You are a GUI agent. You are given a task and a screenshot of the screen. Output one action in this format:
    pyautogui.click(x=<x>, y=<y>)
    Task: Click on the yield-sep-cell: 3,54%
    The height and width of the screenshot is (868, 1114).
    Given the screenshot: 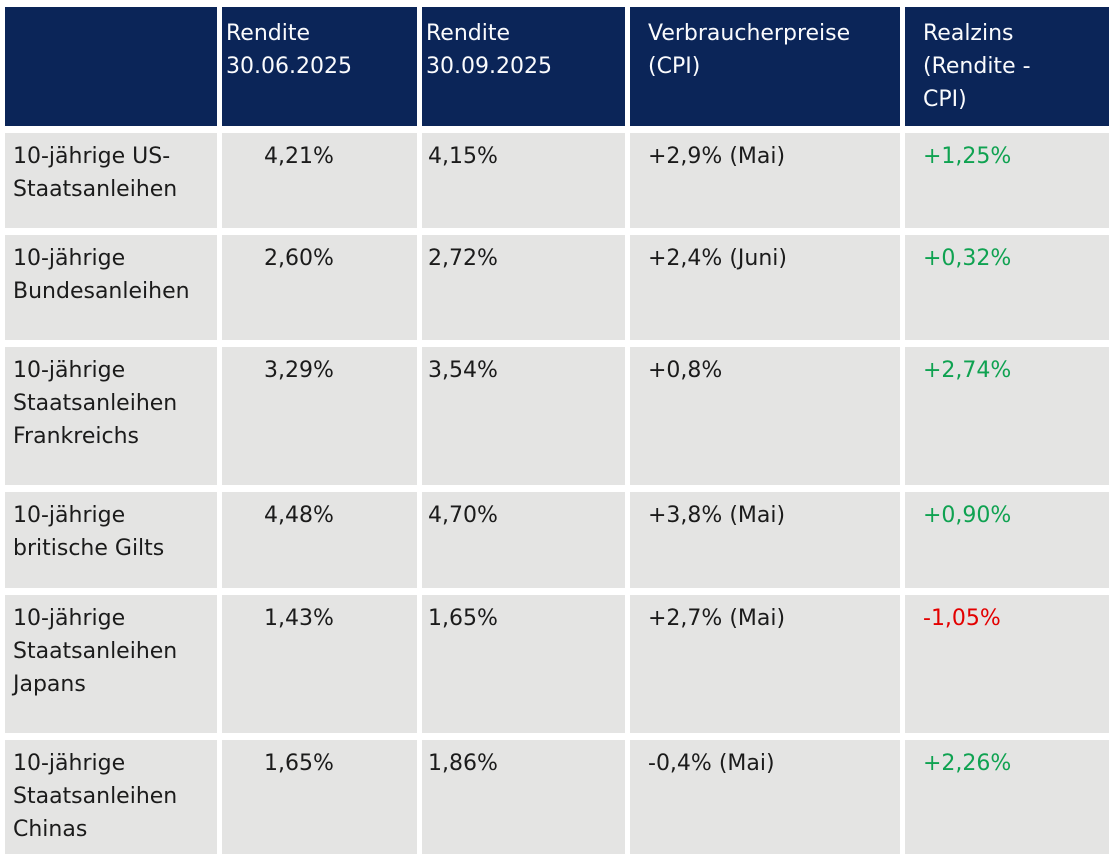 What is the action you would take?
    pyautogui.click(x=523, y=416)
    